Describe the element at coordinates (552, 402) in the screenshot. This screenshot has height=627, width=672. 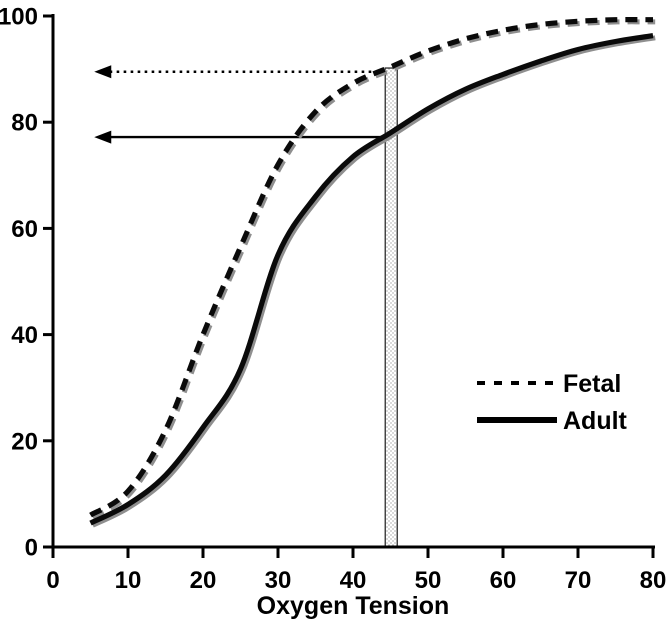
I see `legend: Fetal Adult` at that location.